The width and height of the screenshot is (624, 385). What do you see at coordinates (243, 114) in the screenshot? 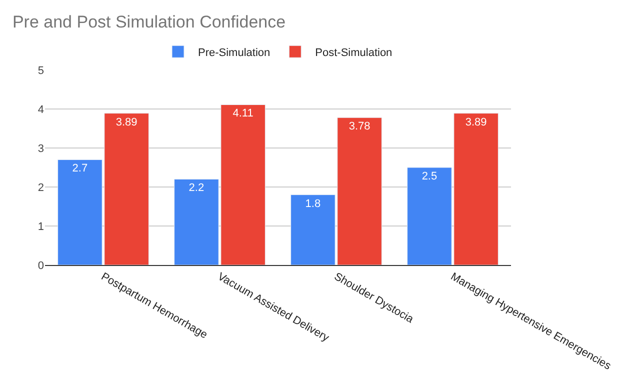
I see `data-label: 4.11` at bounding box center [243, 114].